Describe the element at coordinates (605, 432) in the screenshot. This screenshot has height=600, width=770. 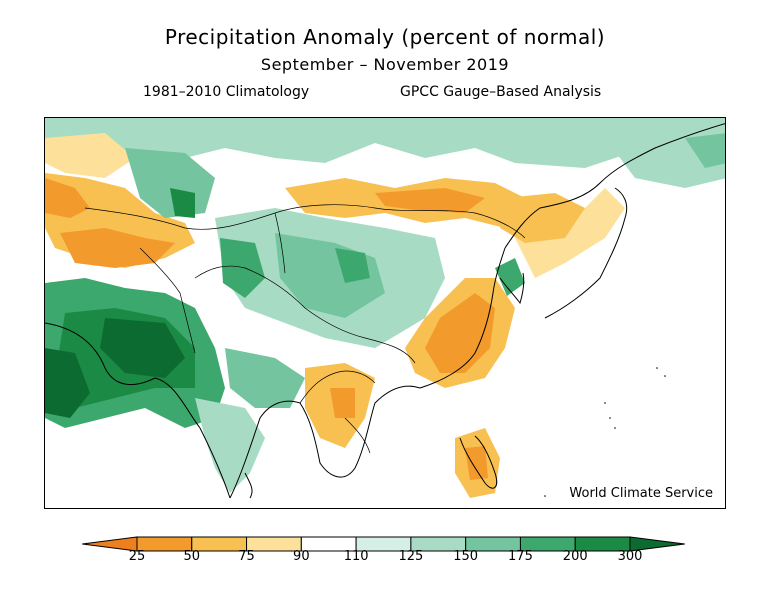
I see `island-dots` at that location.